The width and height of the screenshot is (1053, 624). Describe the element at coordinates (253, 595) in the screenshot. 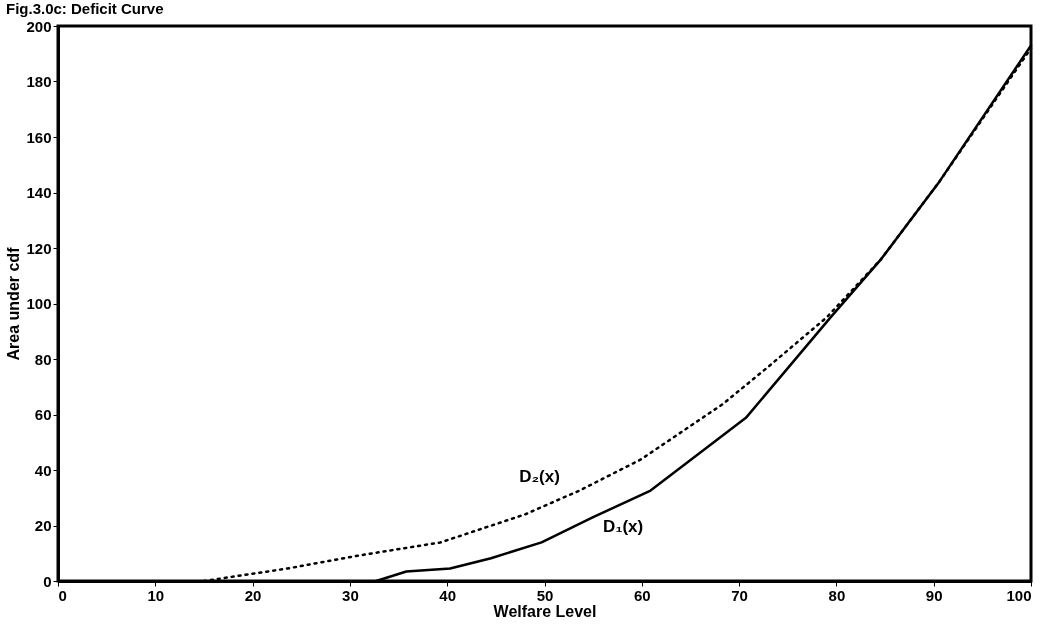

I see `x-tick-label: 20` at that location.